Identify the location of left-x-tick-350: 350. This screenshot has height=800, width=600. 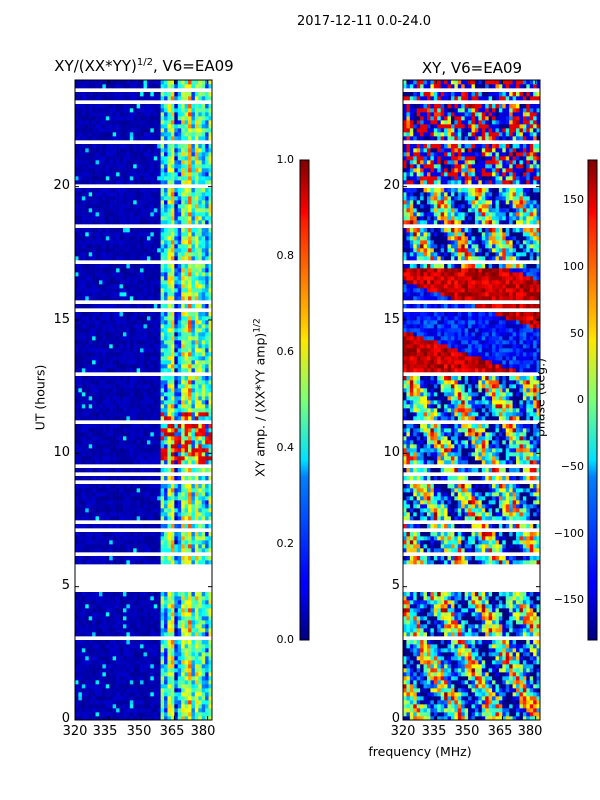
(139, 731).